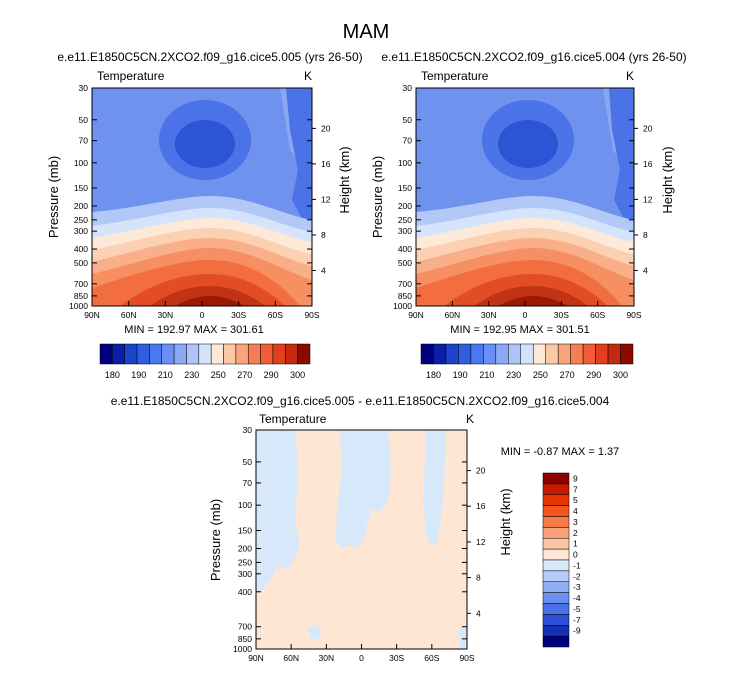 Image resolution: width=733 pixels, height=678 pixels. Describe the element at coordinates (166, 315) in the screenshot. I see `latitude-tick-label: 30N` at that location.